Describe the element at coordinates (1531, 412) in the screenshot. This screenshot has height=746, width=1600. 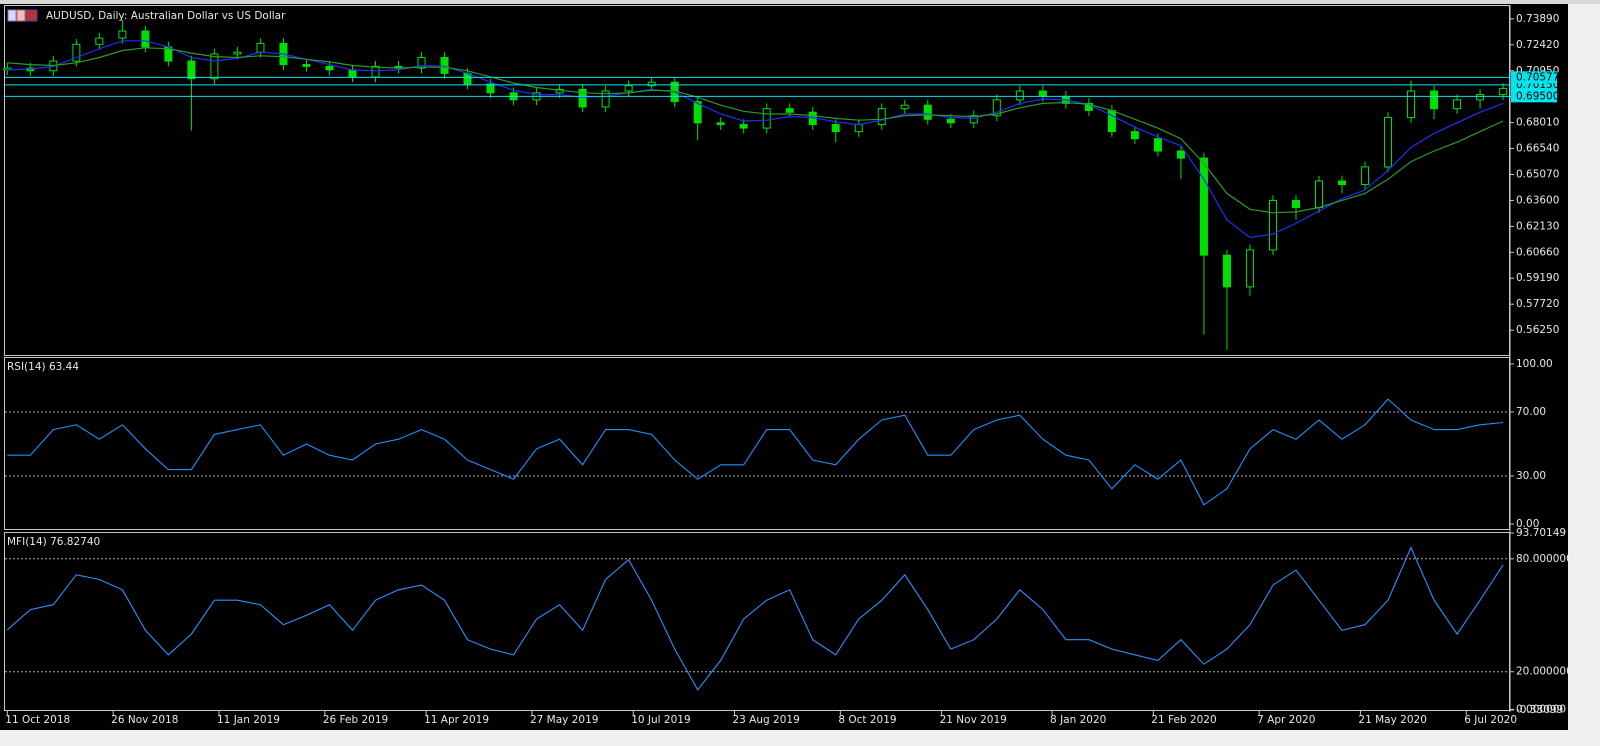
I see `y-tick-label: 70.00` at that location.